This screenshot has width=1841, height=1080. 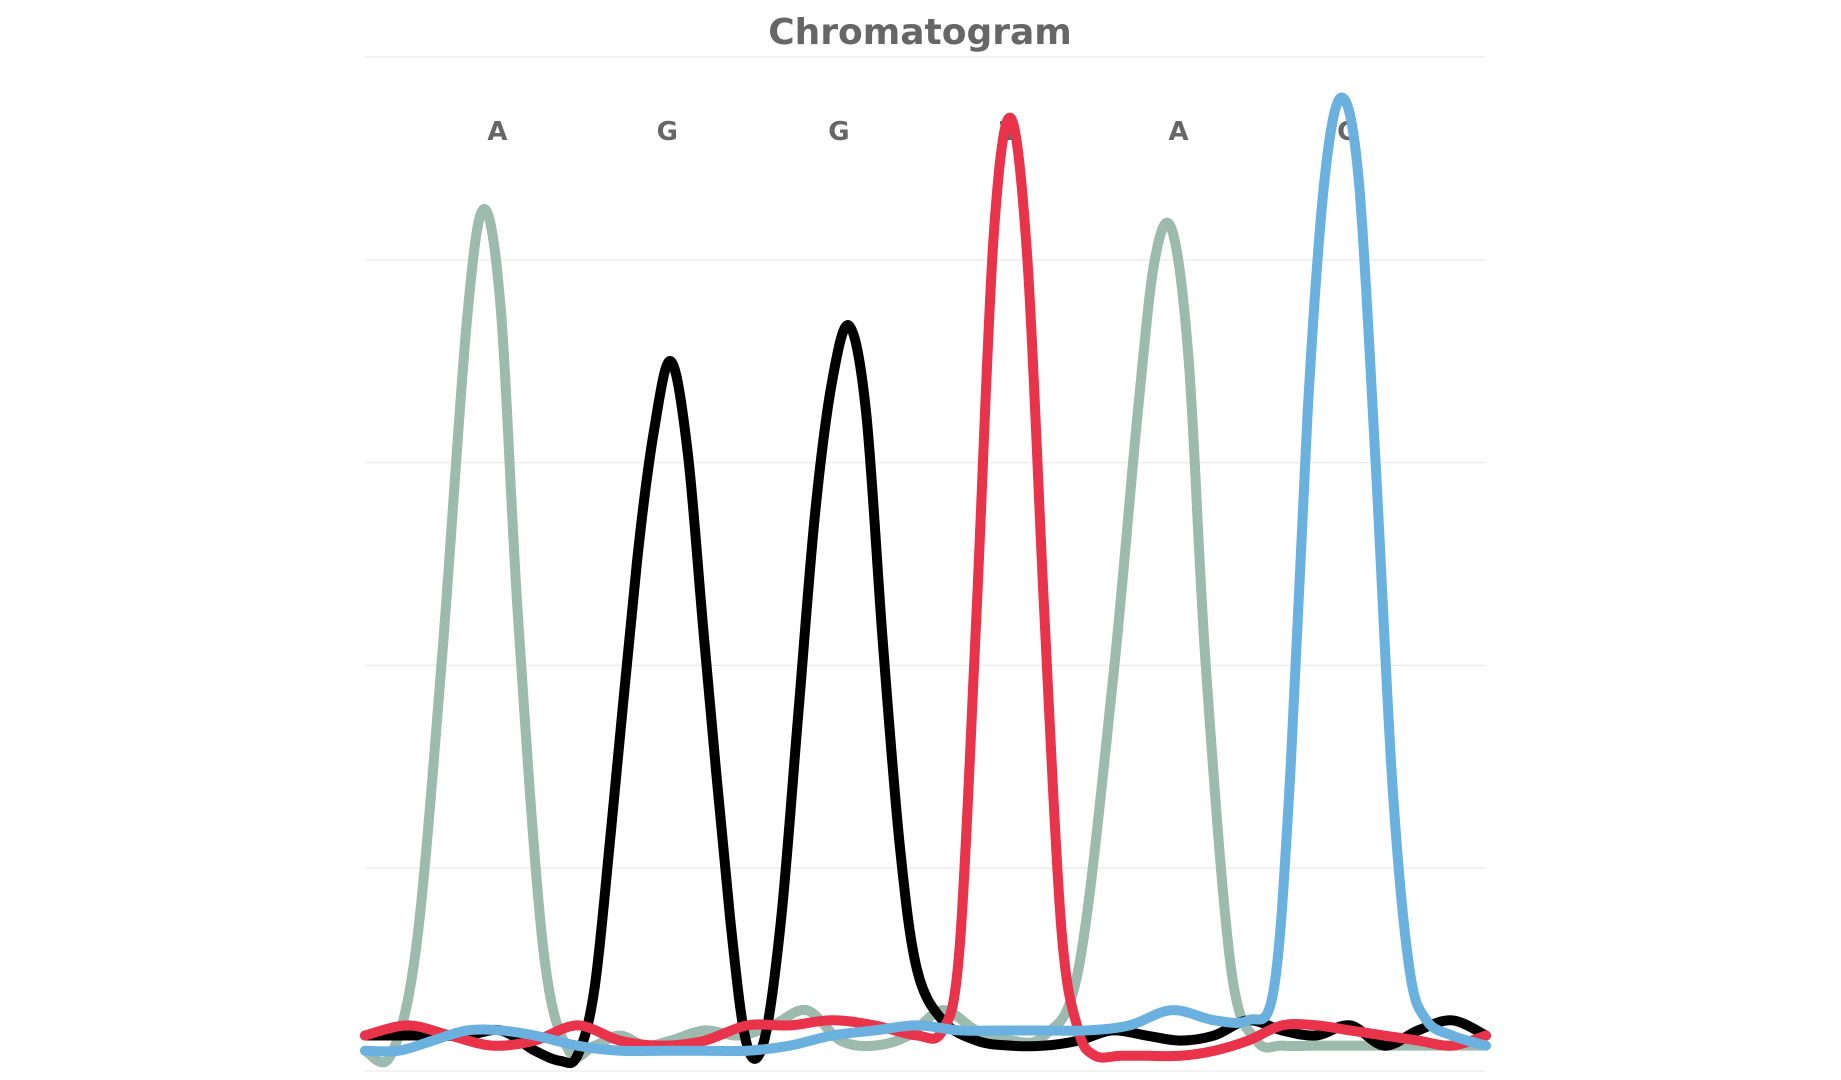 I want to click on base-call-label-4: A, so click(x=1179, y=132).